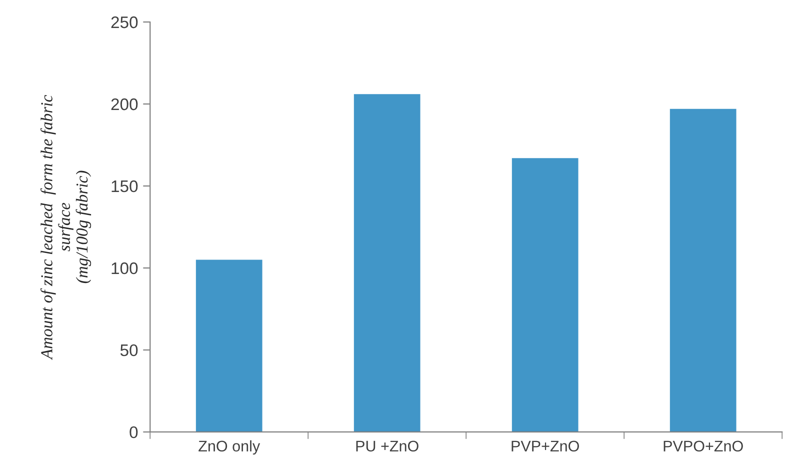 The image size is (790, 468). What do you see at coordinates (124, 104) in the screenshot?
I see `y-tick-label: 200` at bounding box center [124, 104].